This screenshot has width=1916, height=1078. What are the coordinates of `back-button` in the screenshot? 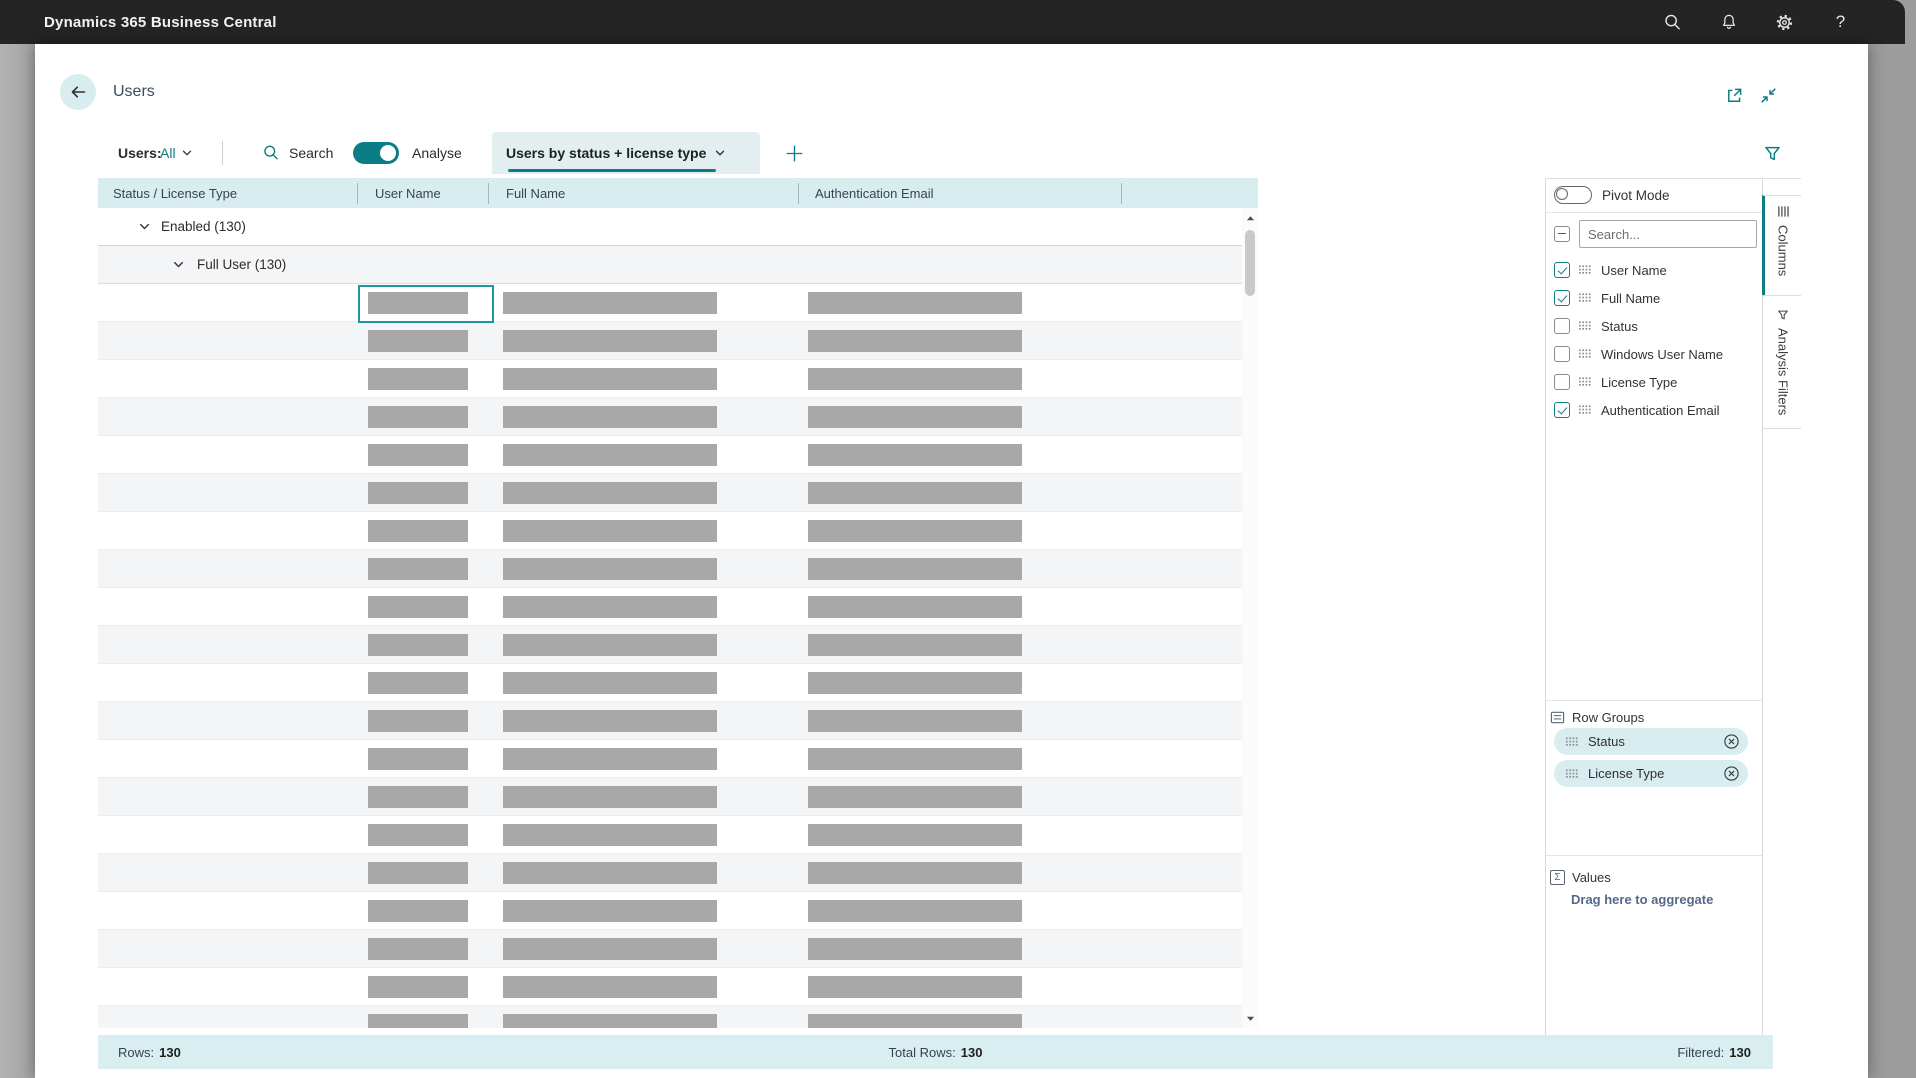 It's located at (78, 92).